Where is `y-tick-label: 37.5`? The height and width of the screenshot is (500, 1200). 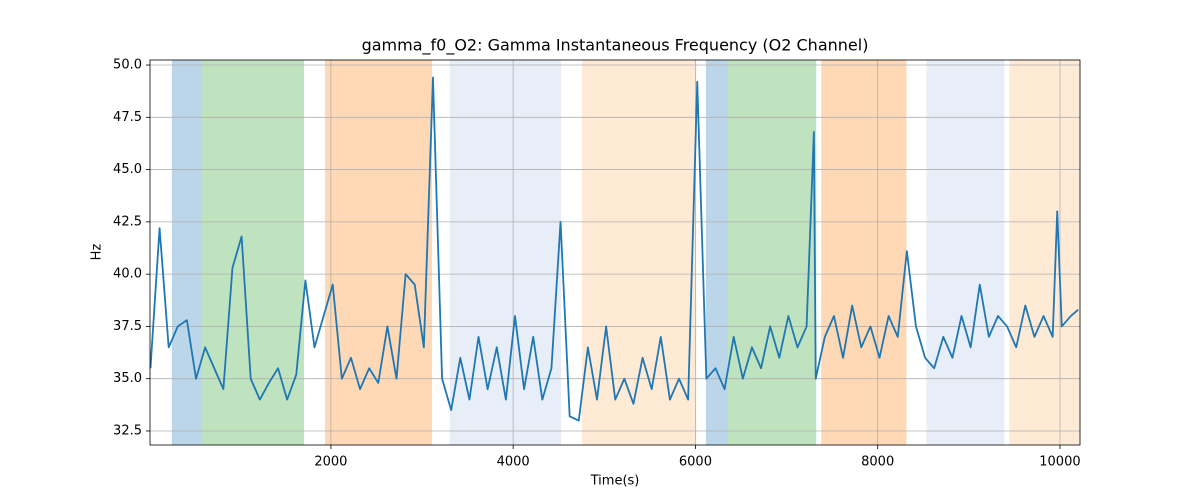
y-tick-label: 37.5 is located at coordinates (127, 326).